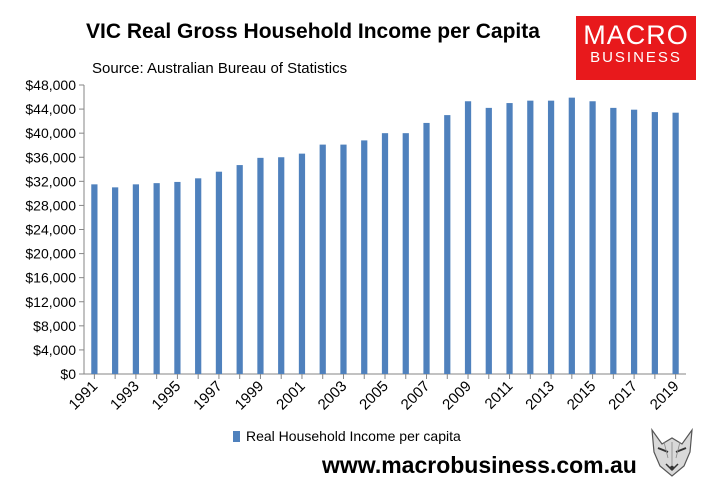  I want to click on bar-1996, so click(198, 276).